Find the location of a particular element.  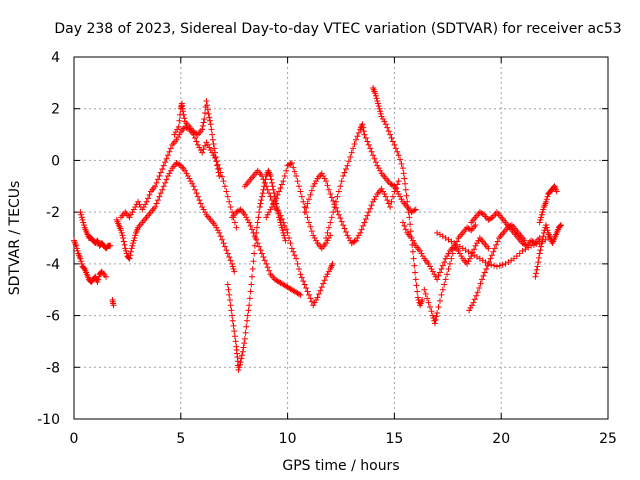

y-tick-label: -2 is located at coordinates (53, 213).